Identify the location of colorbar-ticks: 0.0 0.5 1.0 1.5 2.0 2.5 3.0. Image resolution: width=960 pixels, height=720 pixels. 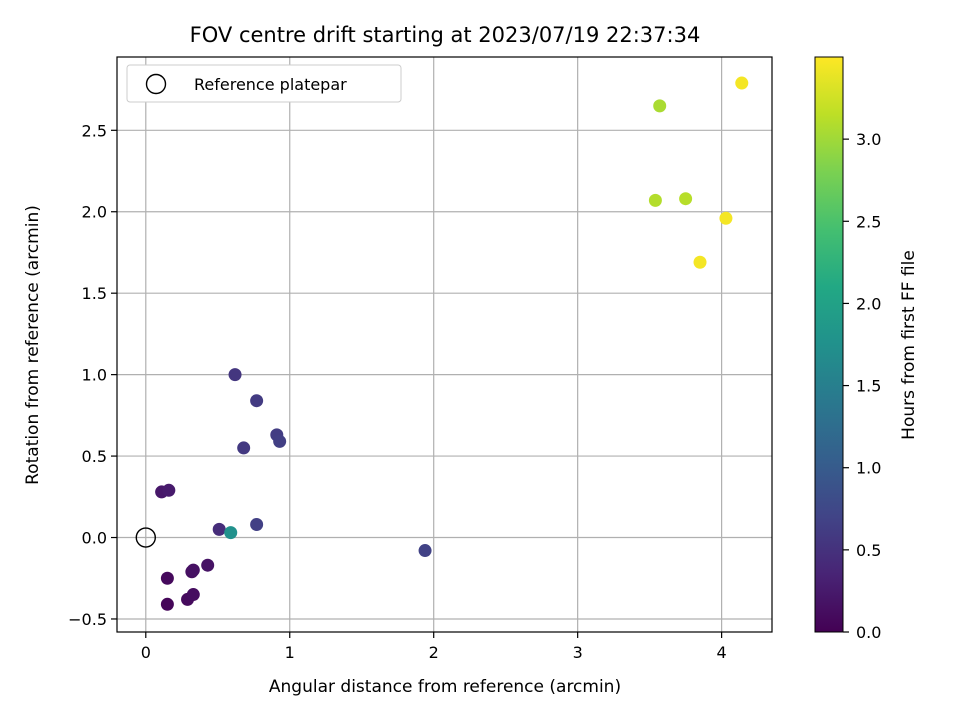
(862, 386).